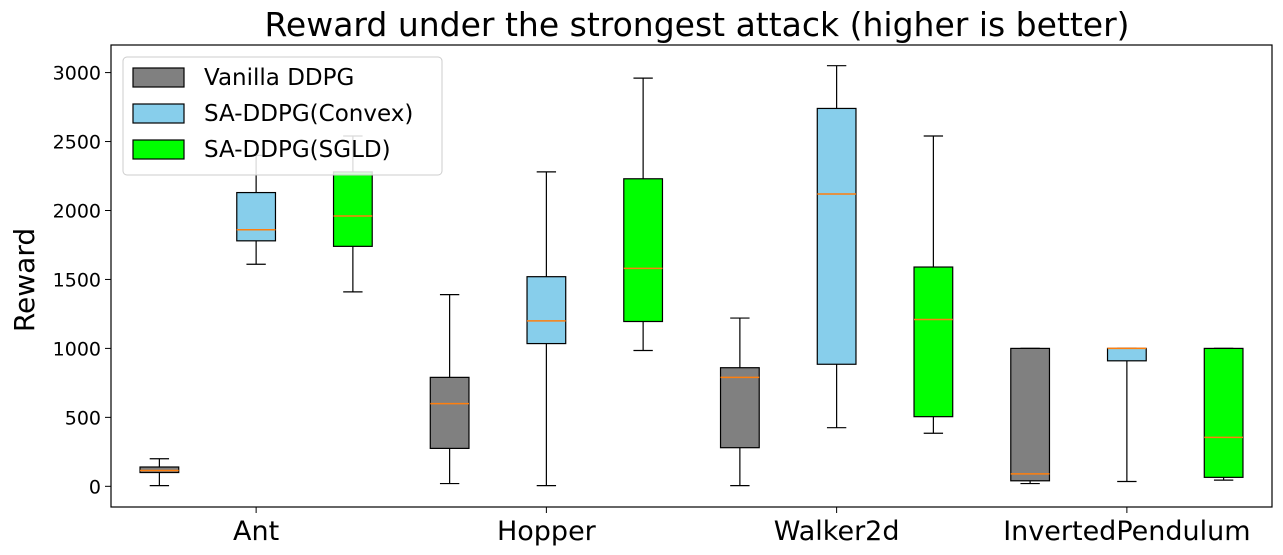 The image size is (1283, 555). I want to click on y-tick-label: 3000, so click(77, 74).